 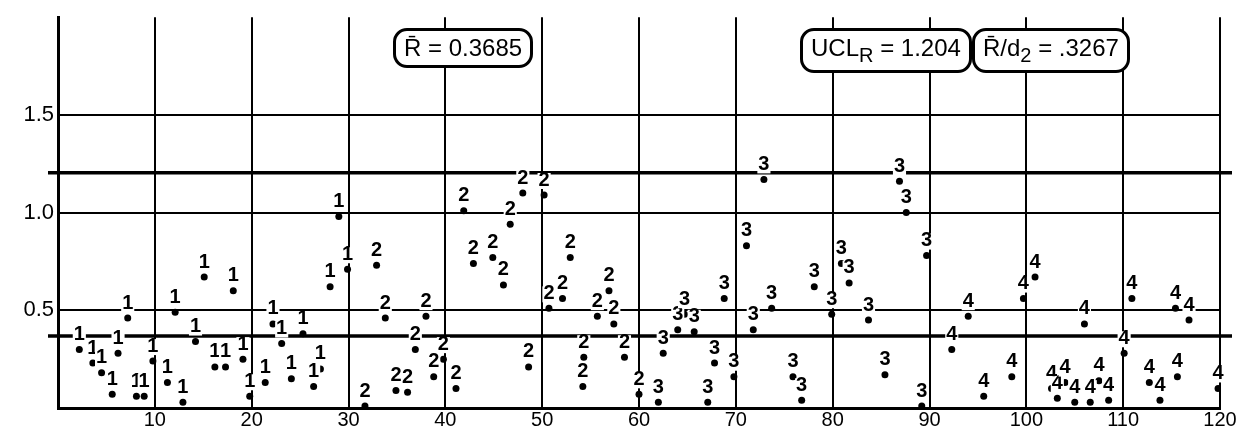 I want to click on series-label: 1, so click(x=282, y=327).